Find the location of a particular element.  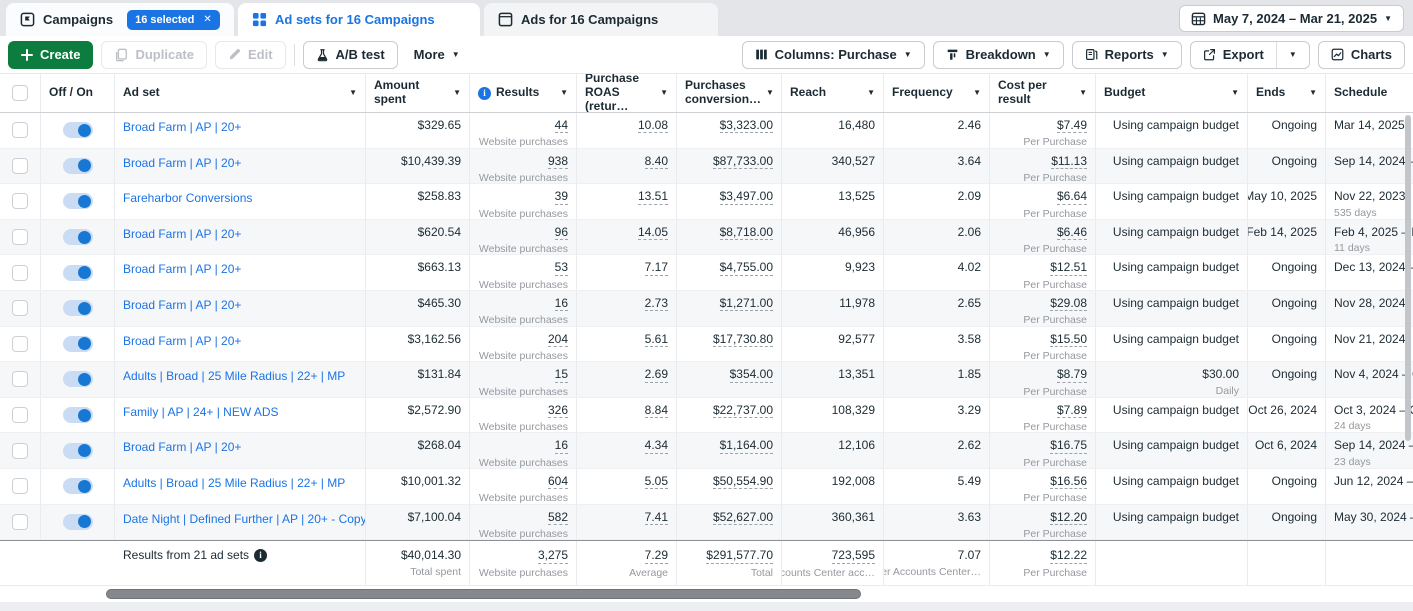

horizontal-scrollbar-track is located at coordinates (706, 594).